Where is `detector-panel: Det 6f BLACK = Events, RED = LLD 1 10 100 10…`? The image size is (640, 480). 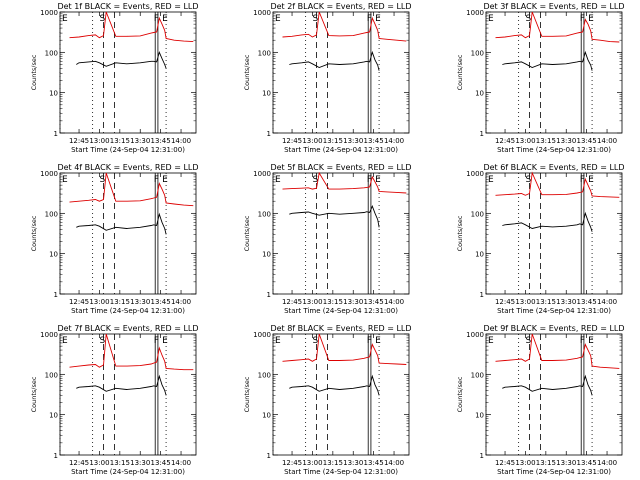
detector-panel: Det 6f BLACK = Events, RED = LLD 1 10 100 10… is located at coordinates (540, 239).